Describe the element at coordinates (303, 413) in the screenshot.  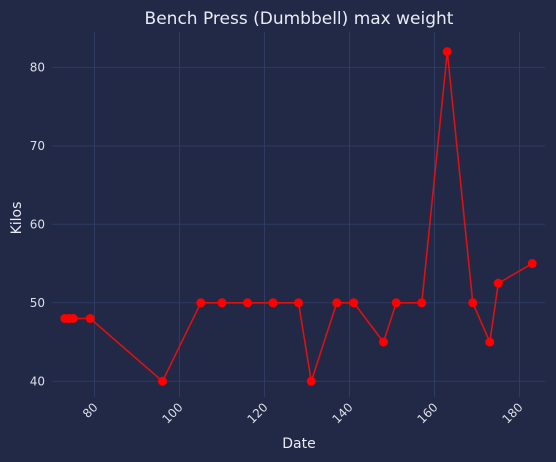
I see `x-axis-ticks: 80 100 120 140 160 180` at that location.